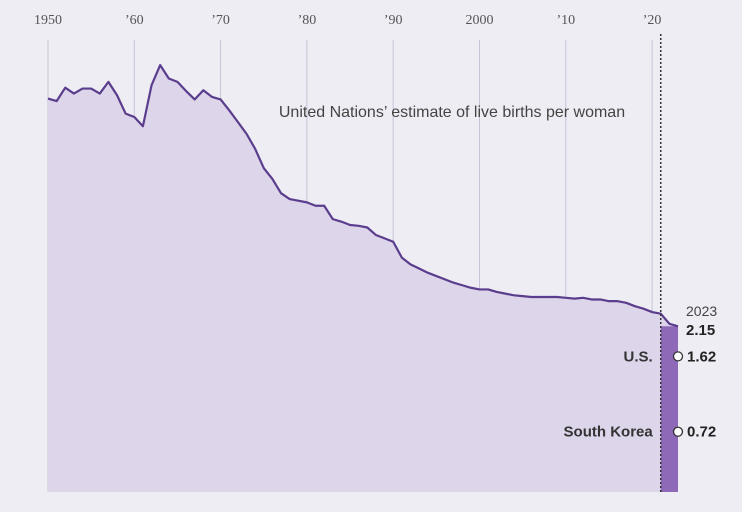  I want to click on x-tick-label-1950: 1950, so click(48, 20).